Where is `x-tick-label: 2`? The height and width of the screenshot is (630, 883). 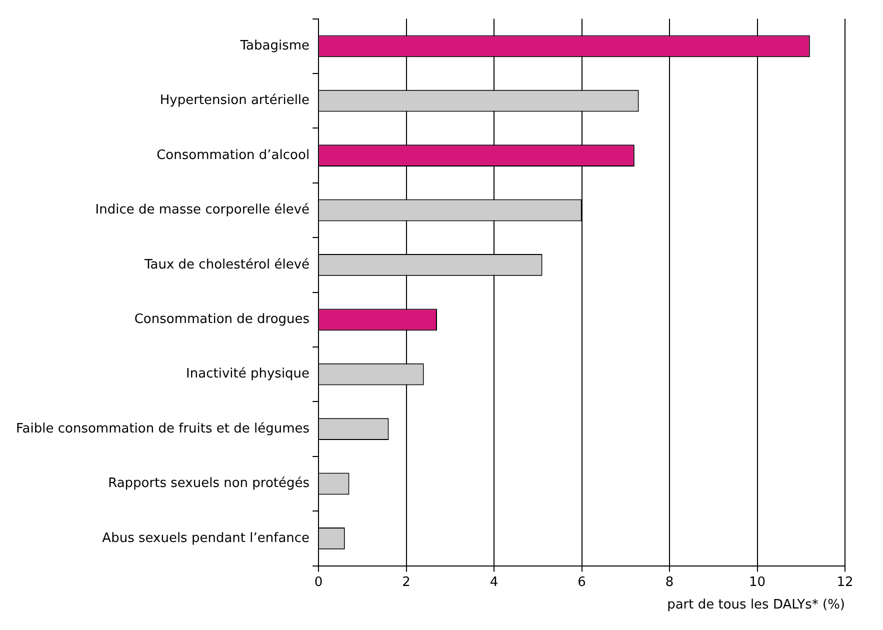
x-tick-label: 2 is located at coordinates (406, 582).